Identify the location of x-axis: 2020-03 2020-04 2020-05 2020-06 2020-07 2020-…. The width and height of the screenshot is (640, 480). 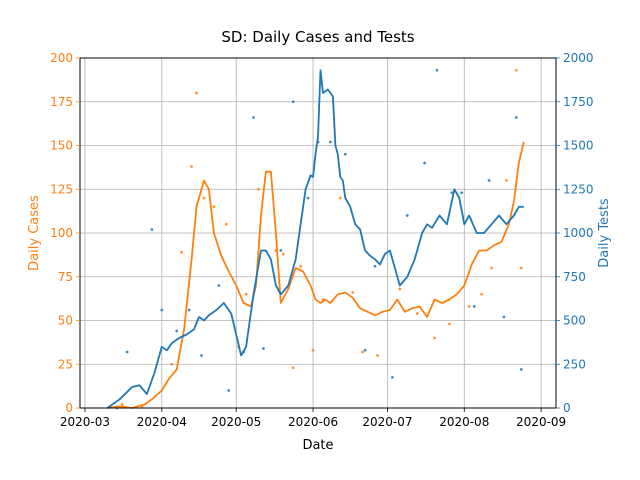
(313, 418).